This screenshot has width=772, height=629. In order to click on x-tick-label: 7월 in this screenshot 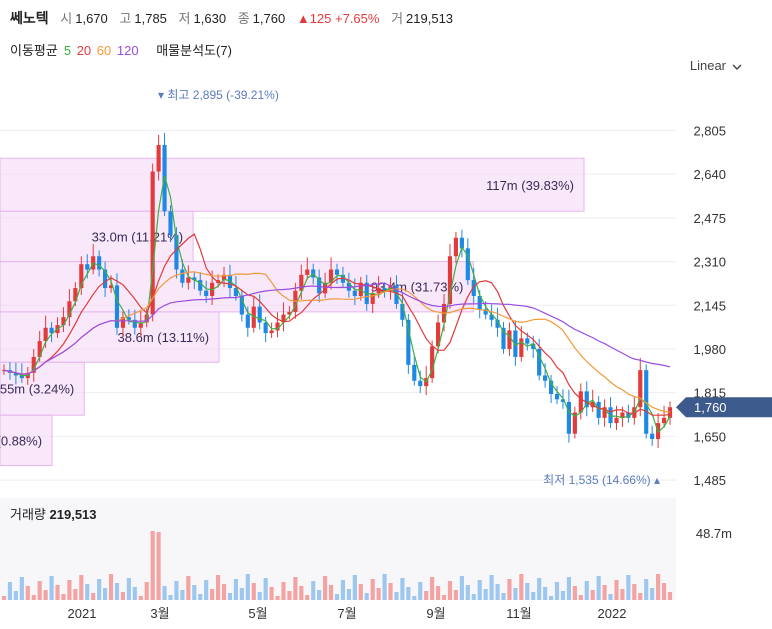, I will do `click(346, 613)`.